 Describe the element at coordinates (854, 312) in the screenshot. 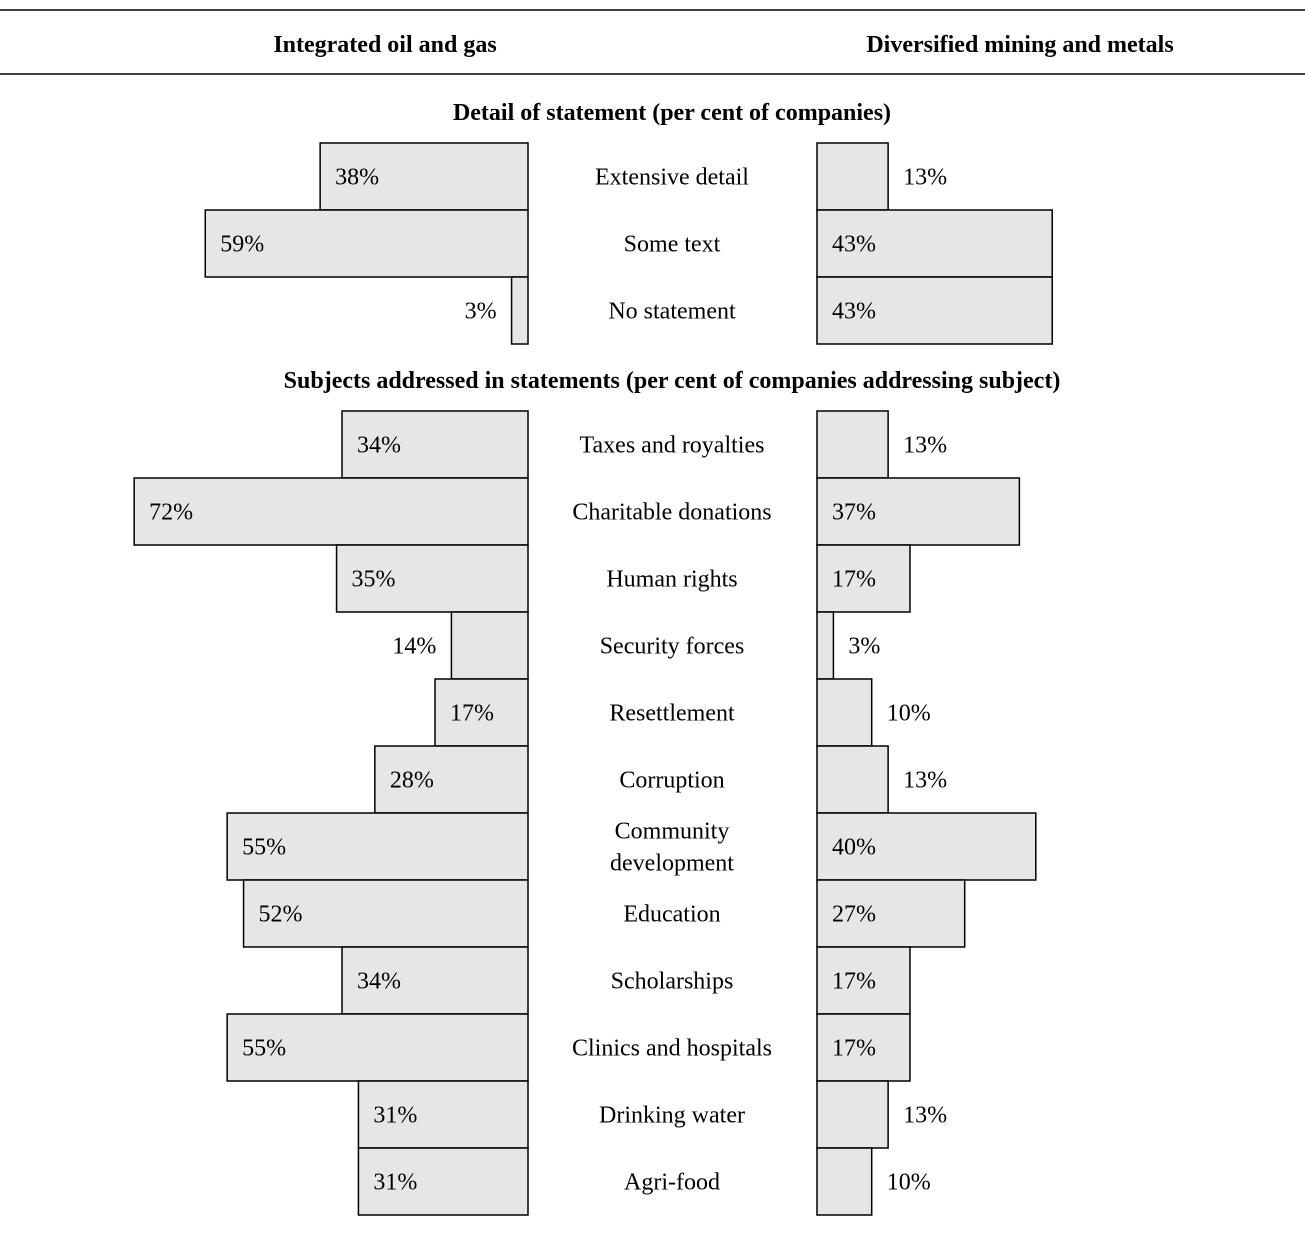

I see `value-label-right-no-statement: 43%` at that location.